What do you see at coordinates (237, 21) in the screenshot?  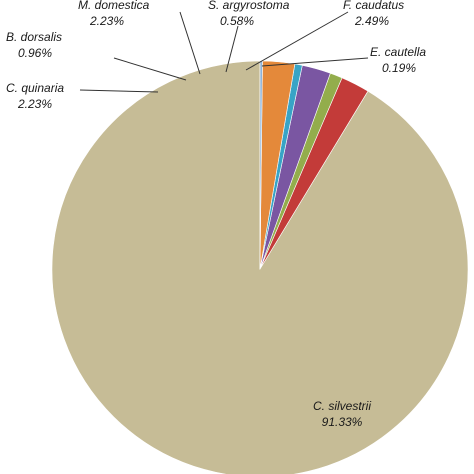 I see `slice-percent-s-argyrostoma: 0.58%` at bounding box center [237, 21].